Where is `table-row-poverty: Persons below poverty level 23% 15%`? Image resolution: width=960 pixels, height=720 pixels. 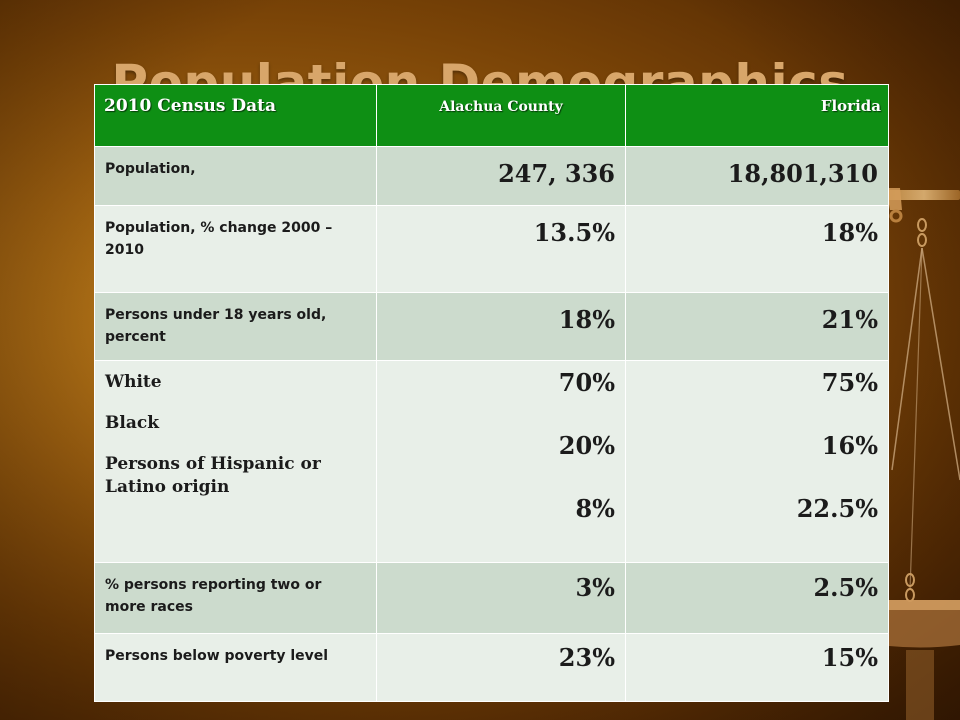
table-row-poverty: Persons below poverty level 23% 15% is located at coordinates (491, 667).